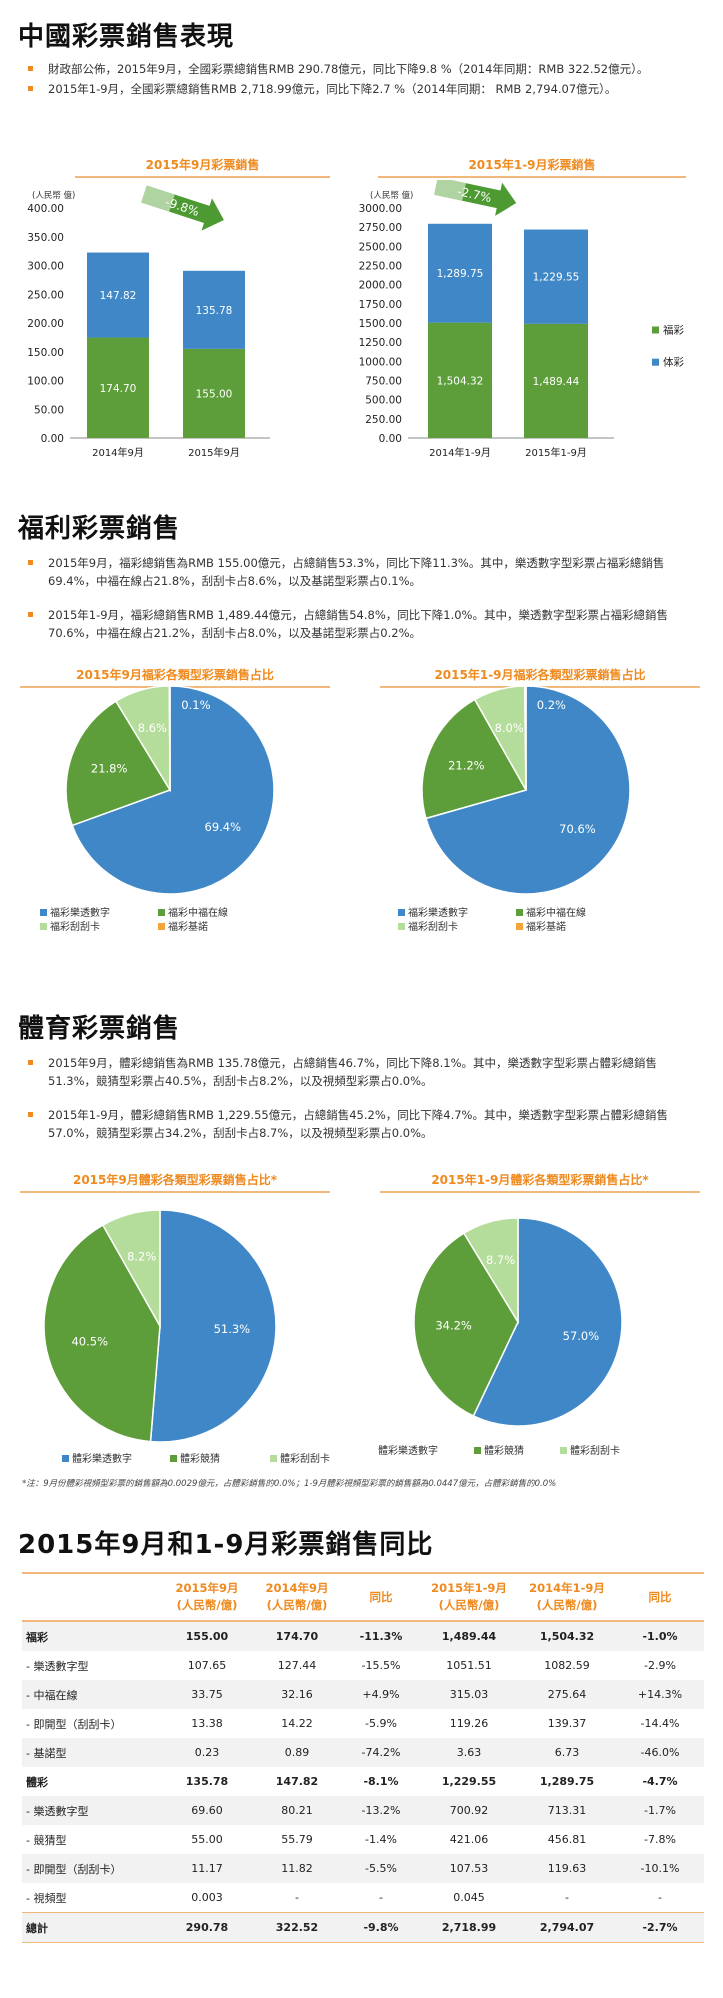 This screenshot has height=1998, width=723. What do you see at coordinates (363, 1694) in the screenshot?
I see `table-row: - 中福在線 33.75 32.16 +4.9% 315.03 275.64 +14.3%` at bounding box center [363, 1694].